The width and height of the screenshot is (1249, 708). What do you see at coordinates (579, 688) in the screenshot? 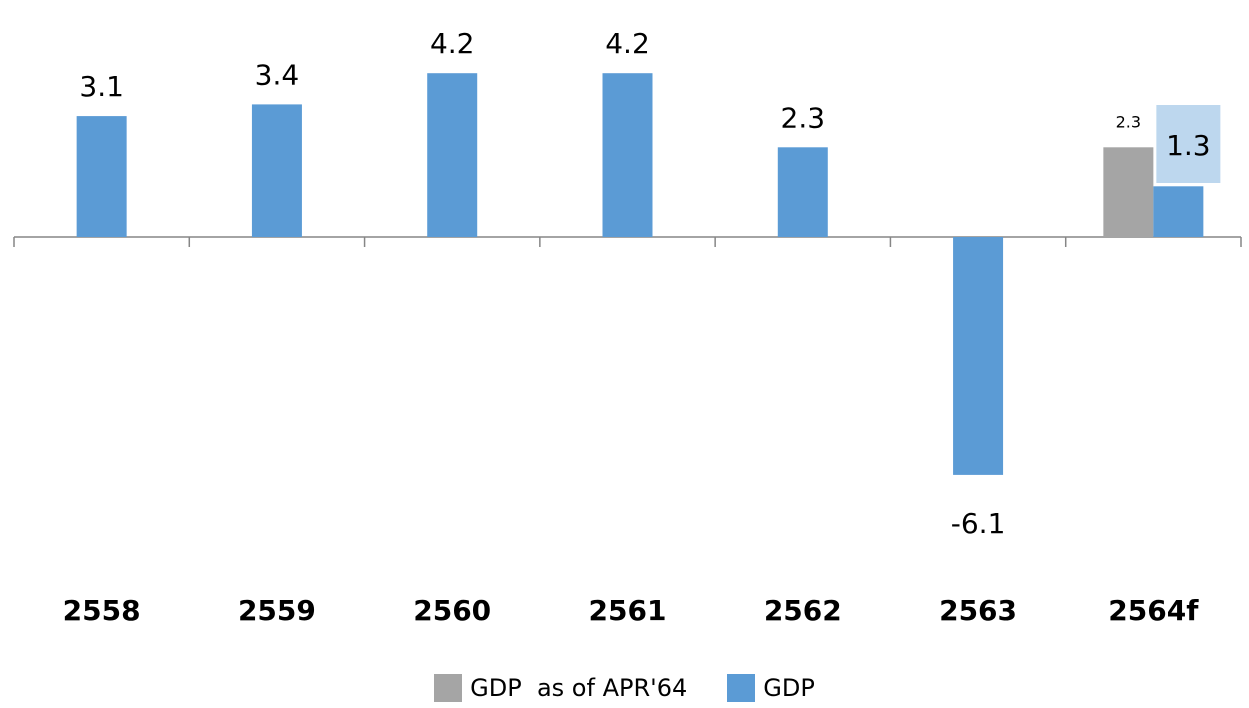
I see `legend-label-gdp-apr64: GDP as of APR'64` at bounding box center [579, 688].